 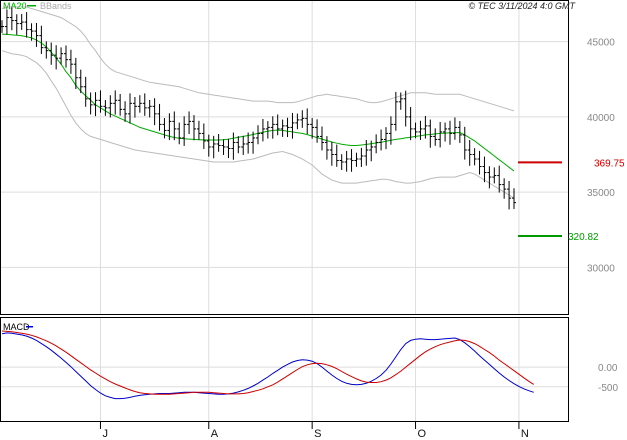 What do you see at coordinates (608, 368) in the screenshot?
I see `macd-tick-label-0: 0.00` at bounding box center [608, 368].